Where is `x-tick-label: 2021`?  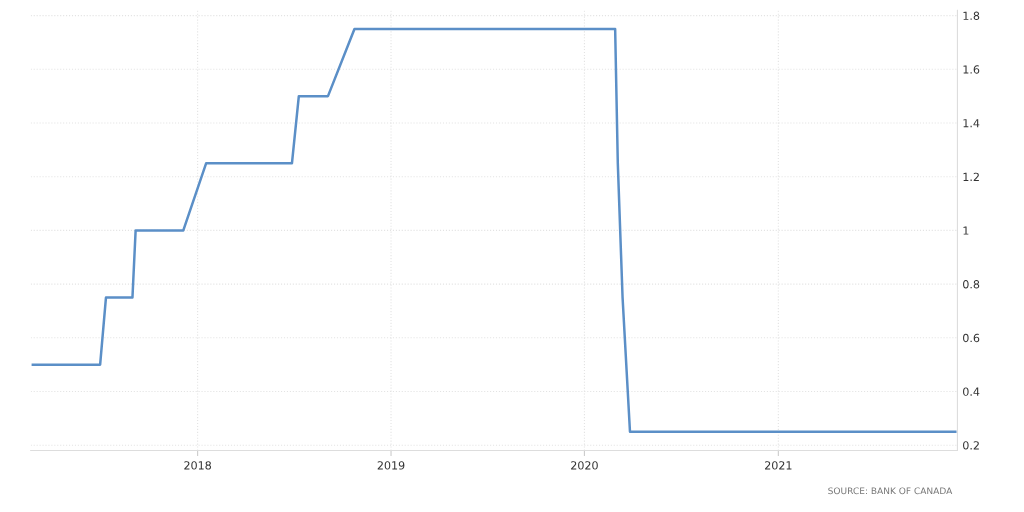 x-tick-label: 2021 is located at coordinates (778, 465).